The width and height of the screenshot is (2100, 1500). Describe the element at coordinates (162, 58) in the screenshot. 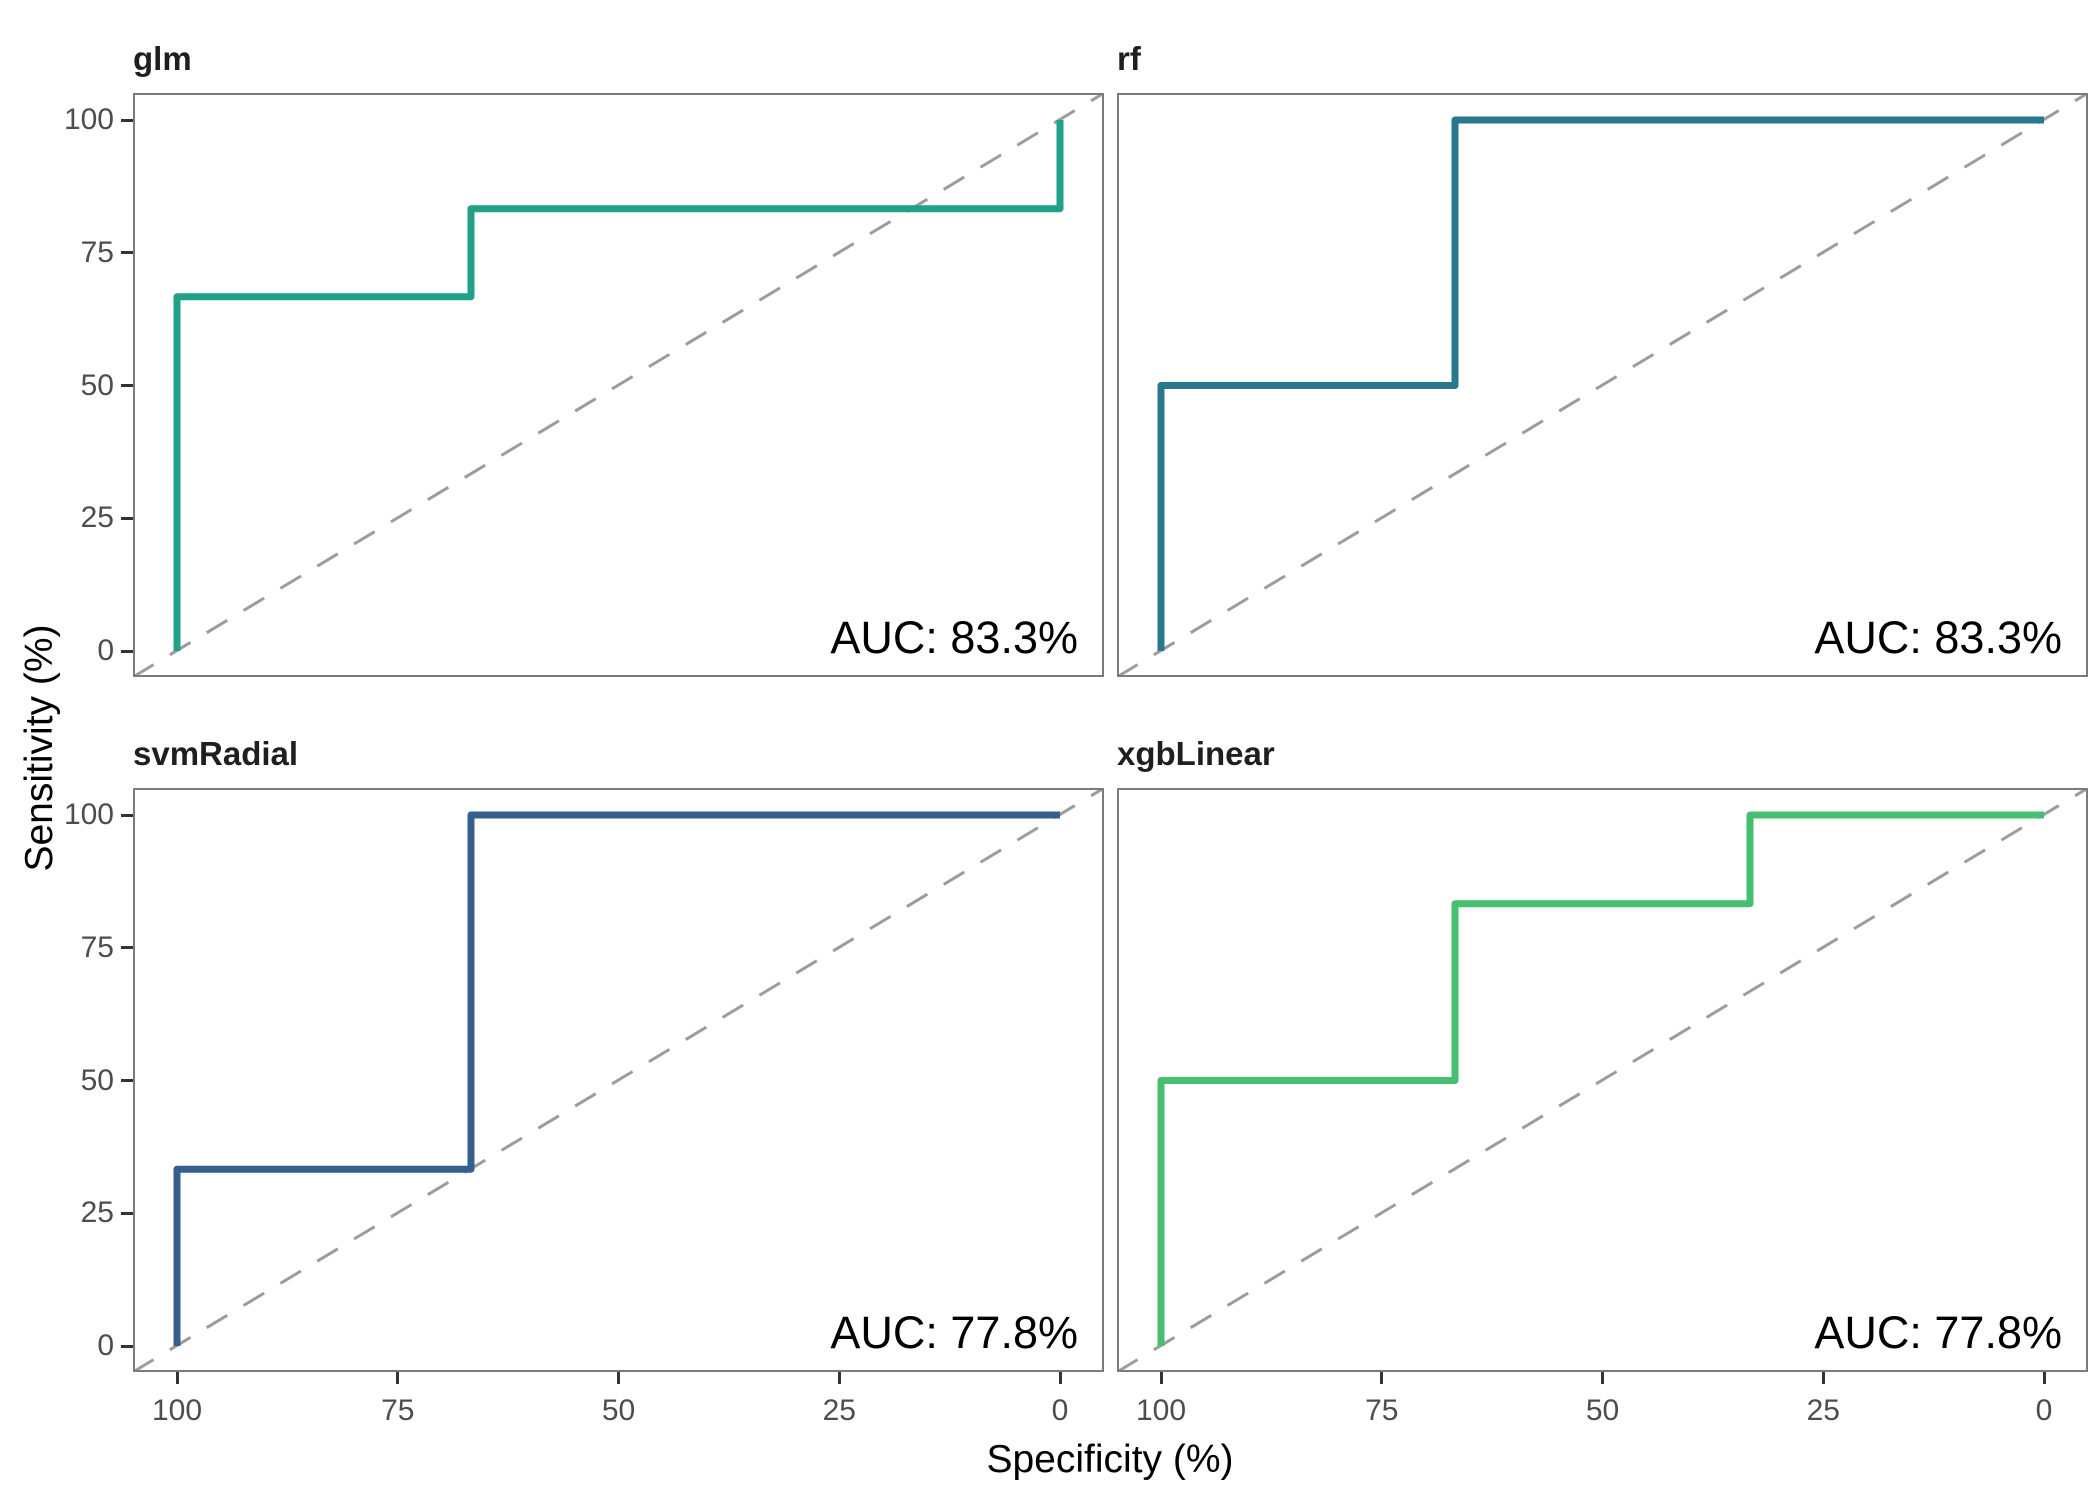

I see `panel-title-glm: glm` at that location.